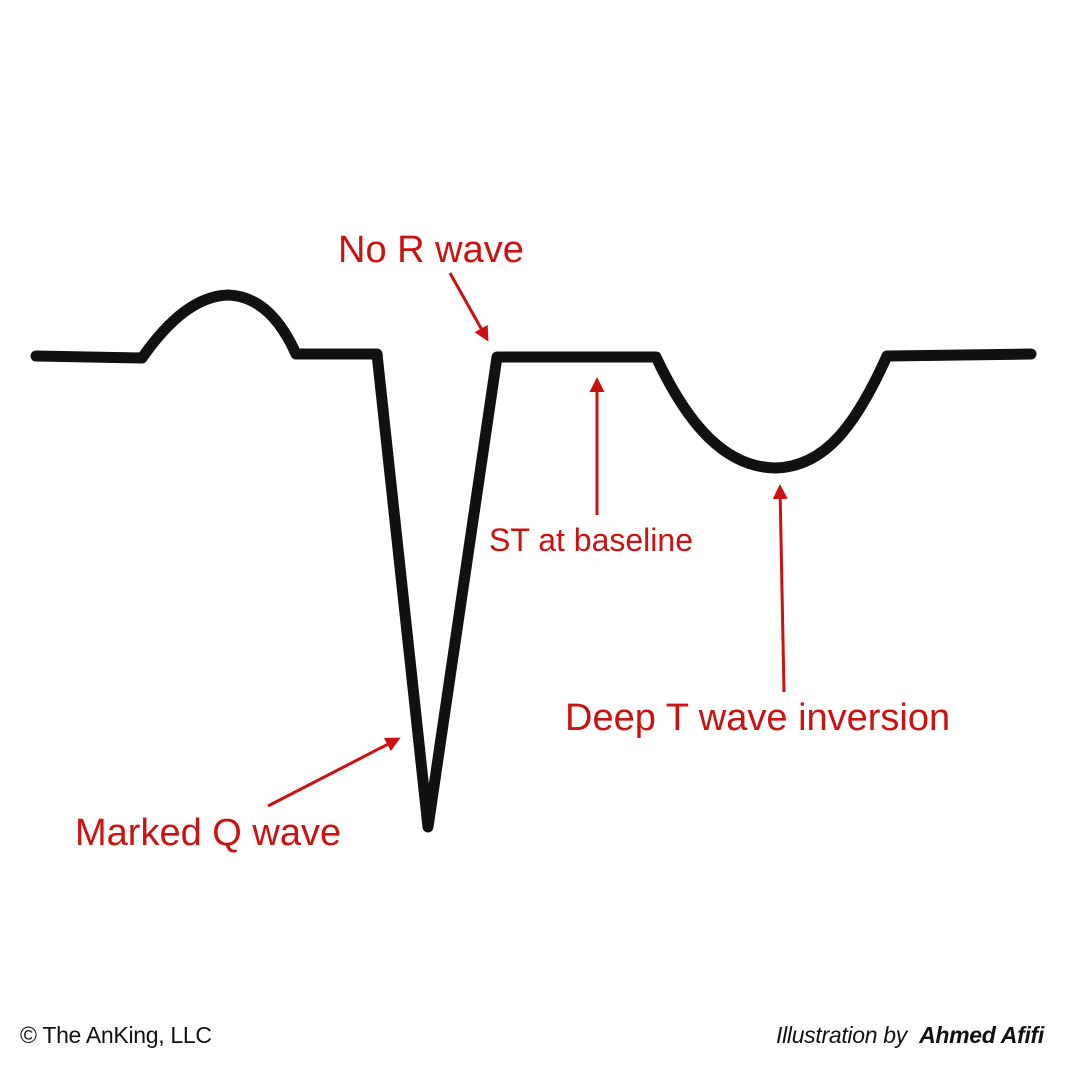 This screenshot has height=1080, width=1080. I want to click on marked-q-wave-arrow, so click(334, 772).